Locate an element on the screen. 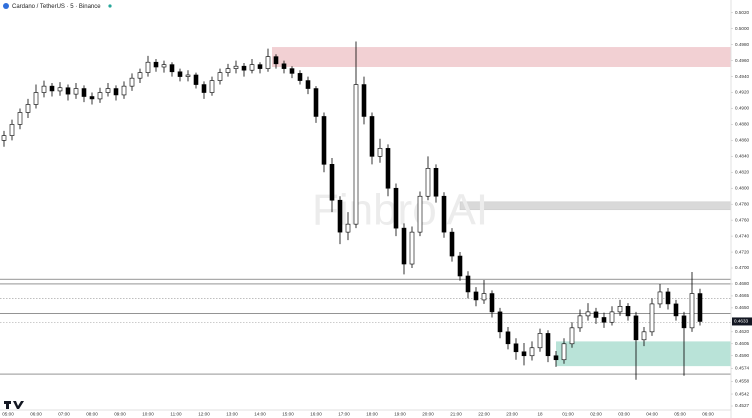  x-tick-label: 19:00 is located at coordinates (400, 414).